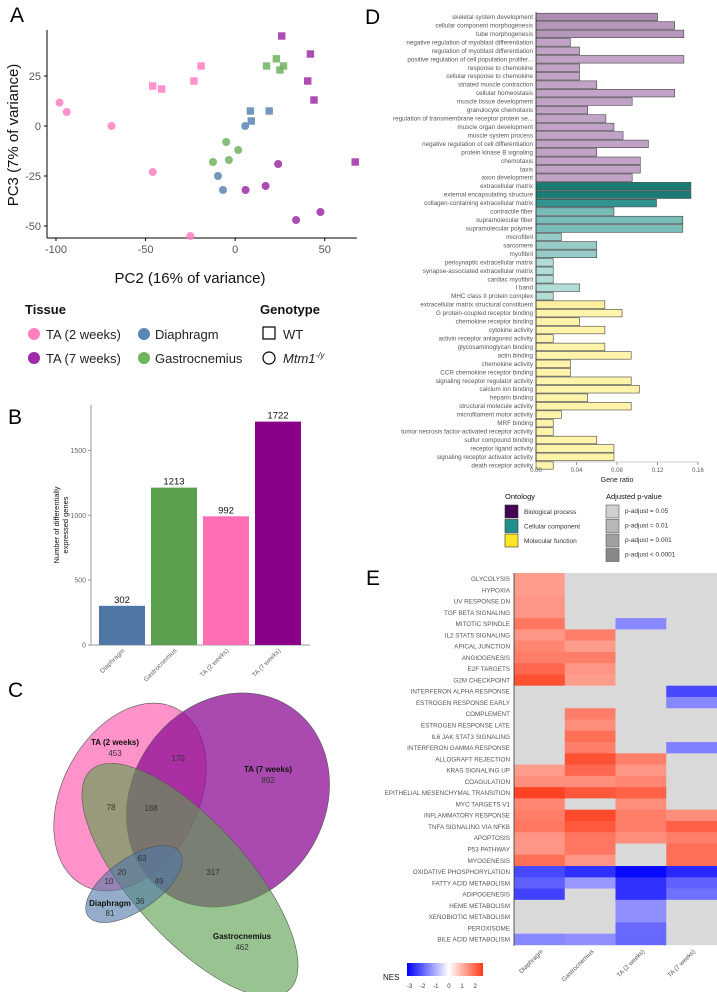  Describe the element at coordinates (500, 110) in the screenshot. I see `go-term-label: granulocyte chemotaxis` at that location.